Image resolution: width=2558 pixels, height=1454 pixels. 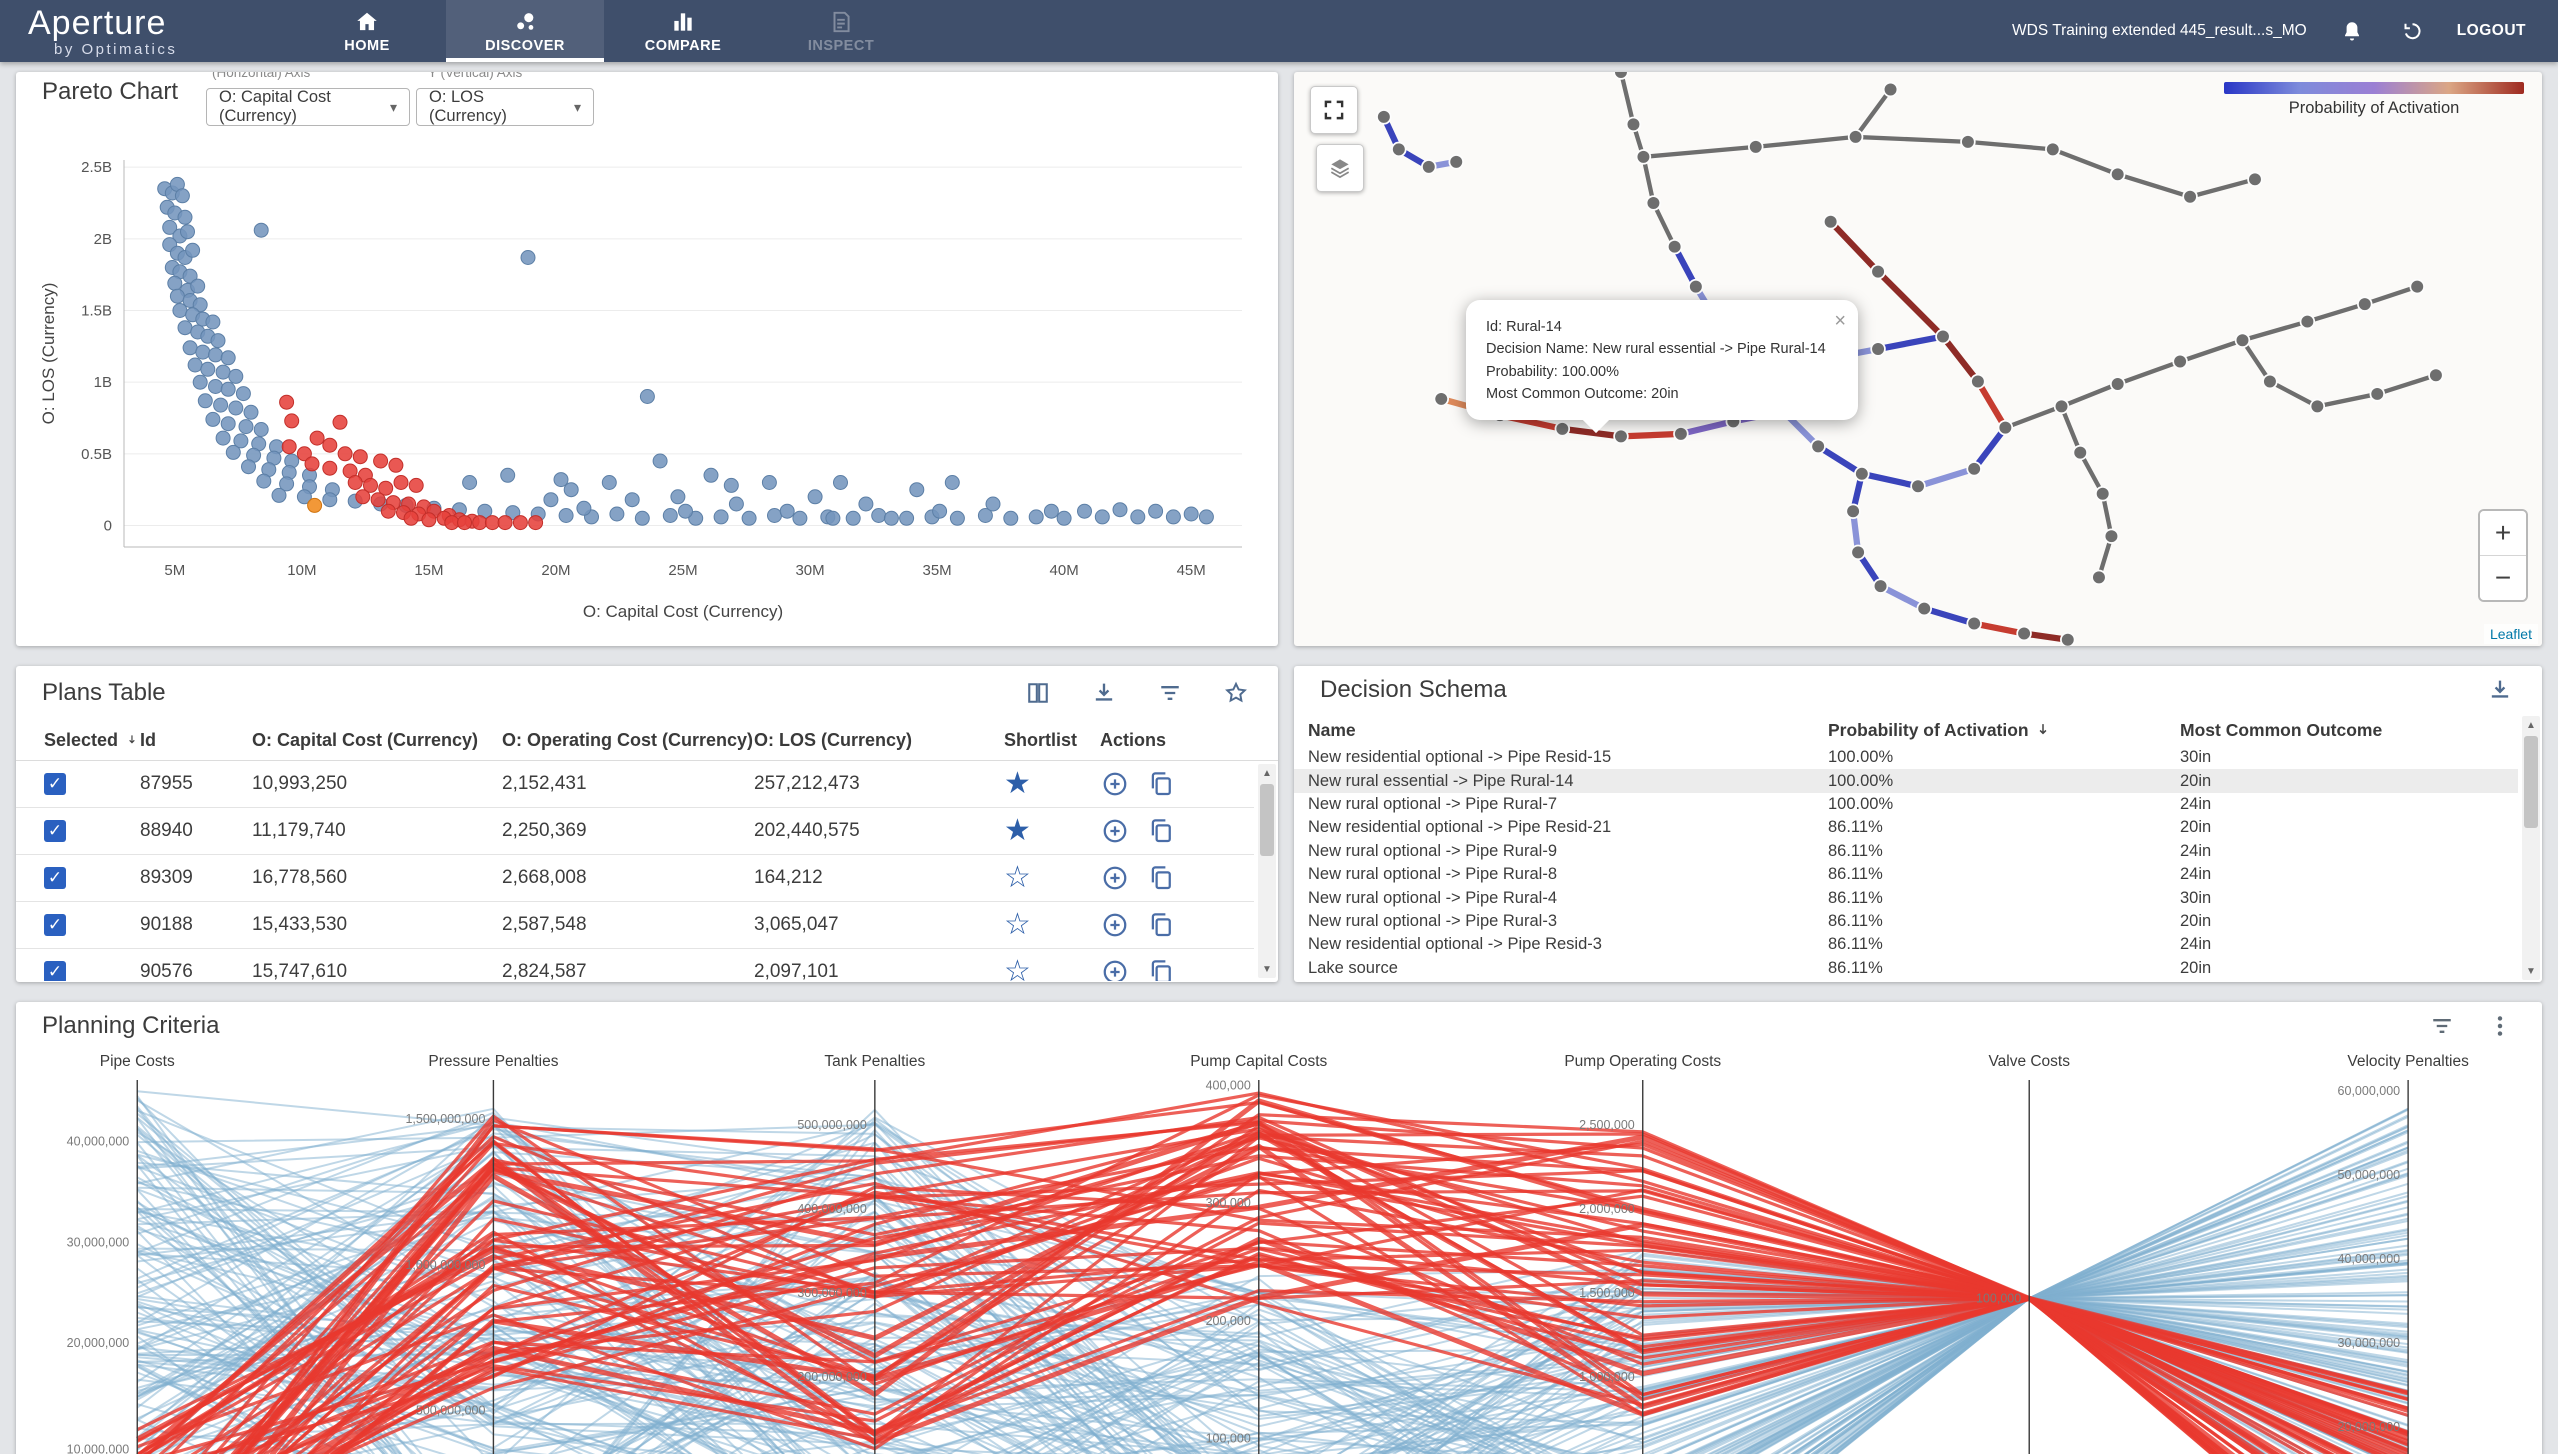 I want to click on svg-text: 20,000,000, so click(x=2369, y=1427).